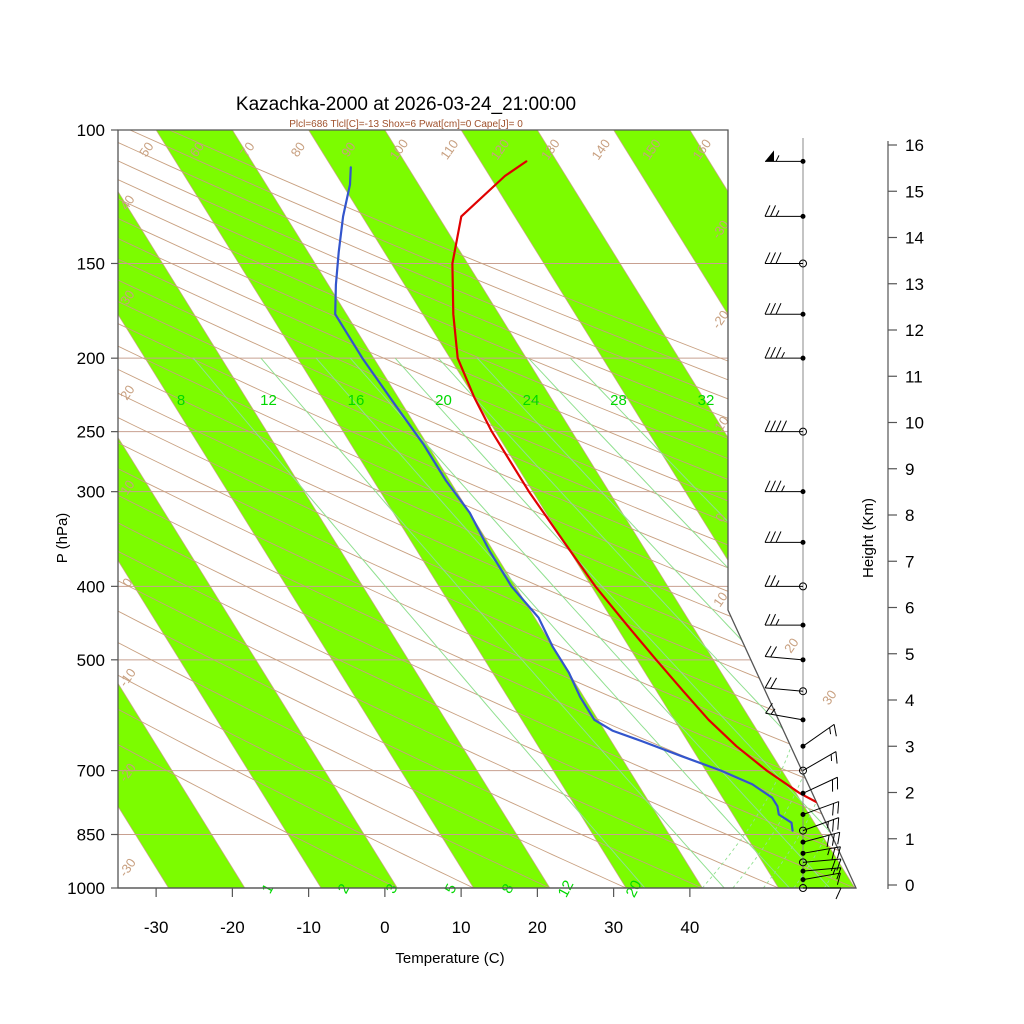  Describe the element at coordinates (613, 927) in the screenshot. I see `temperature-tick-label: 30` at that location.